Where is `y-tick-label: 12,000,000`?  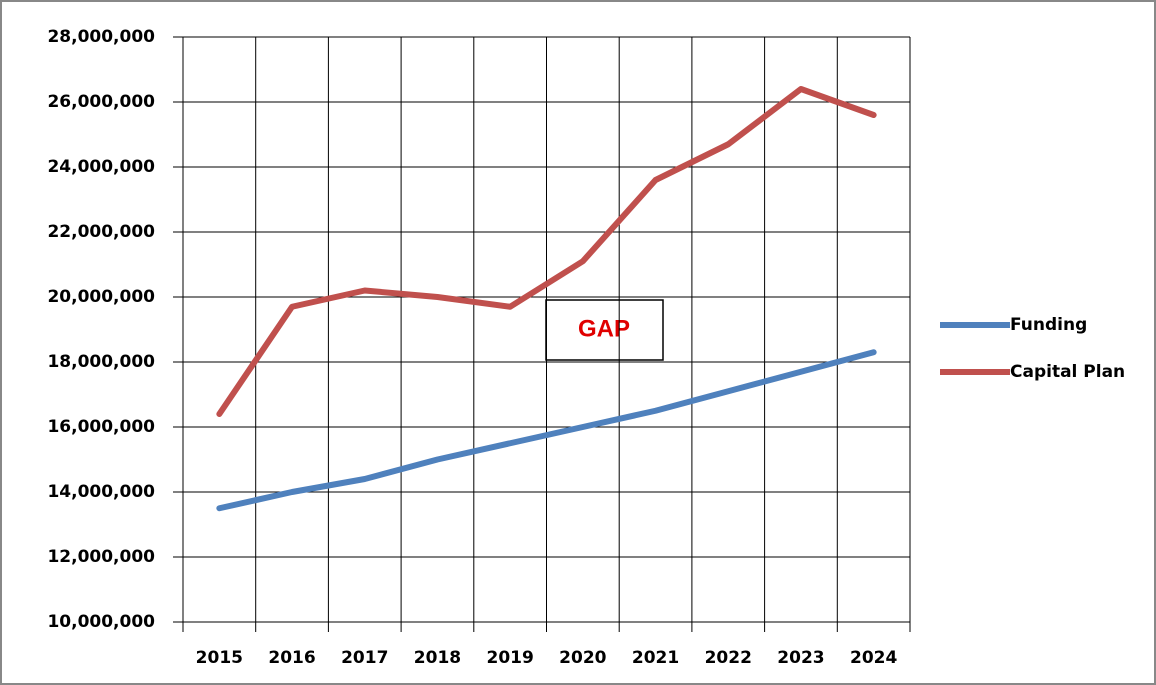
y-tick-label: 12,000,000 is located at coordinates (101, 557).